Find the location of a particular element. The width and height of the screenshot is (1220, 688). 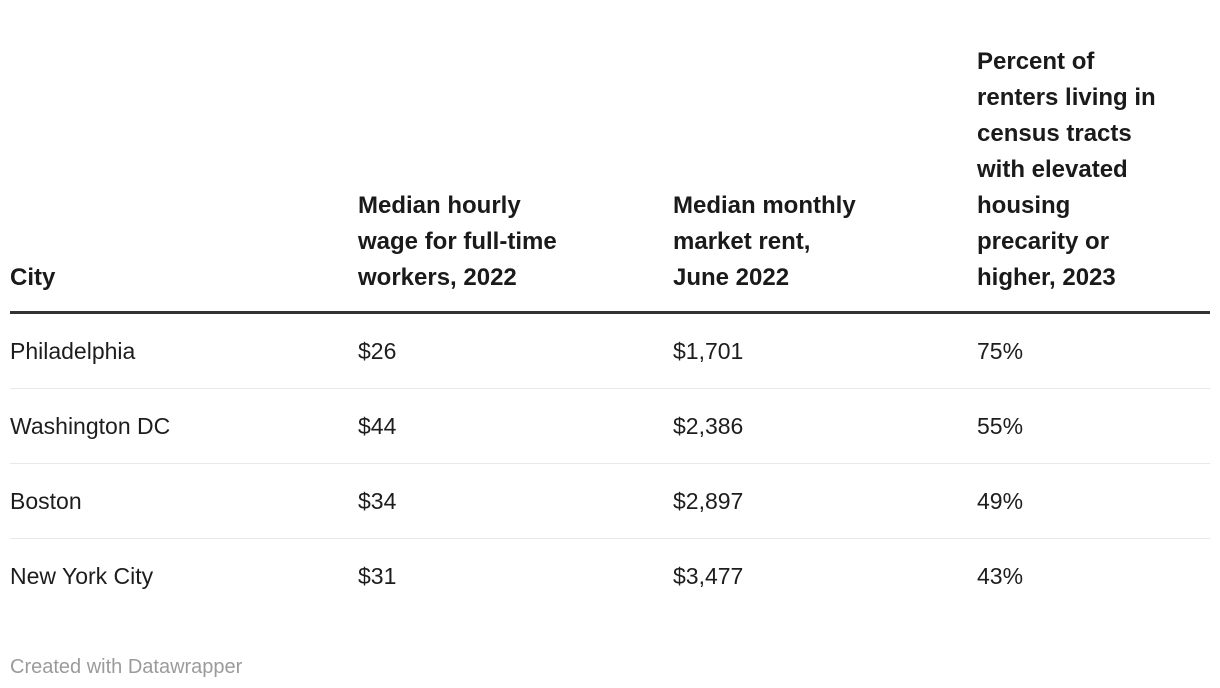

cell-city: Boston is located at coordinates (184, 501).